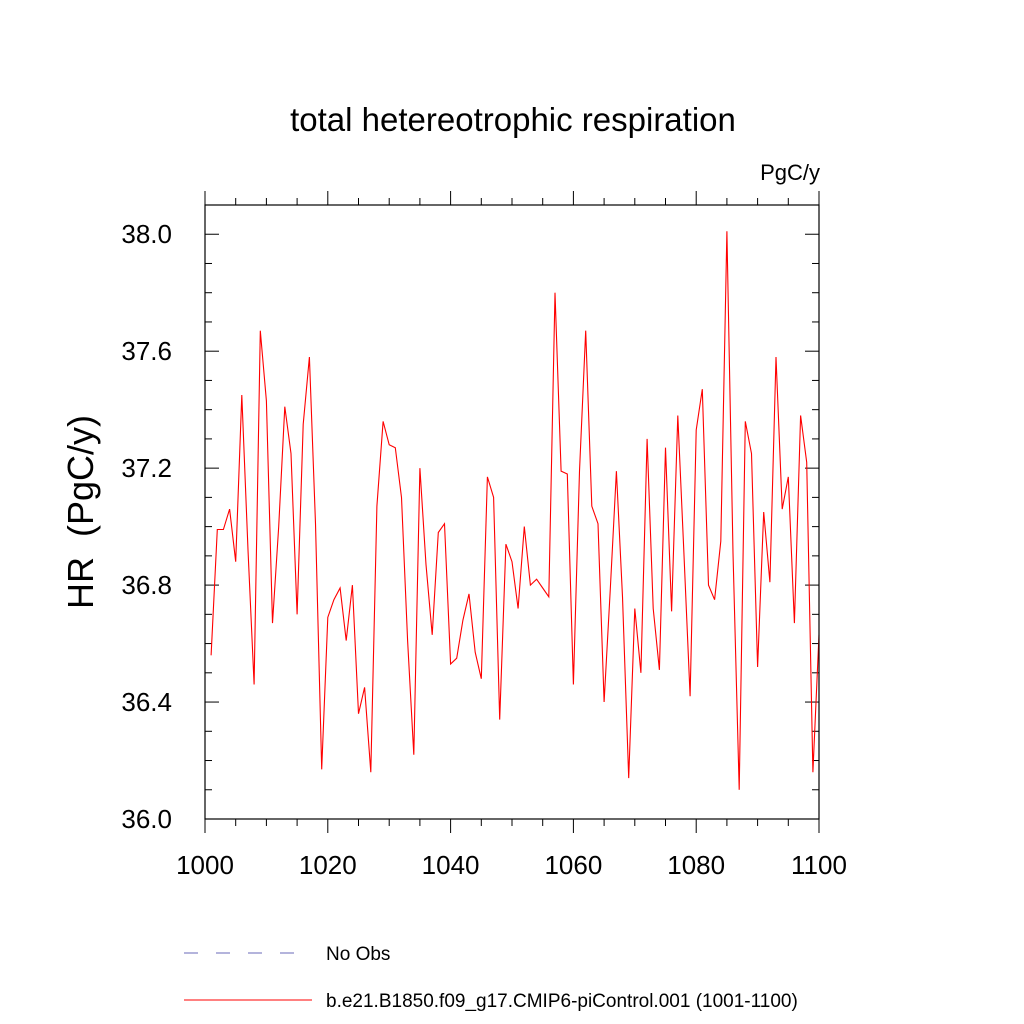 This screenshot has height=1024, width=1024. I want to click on y-tick-label: 36.8, so click(146, 585).